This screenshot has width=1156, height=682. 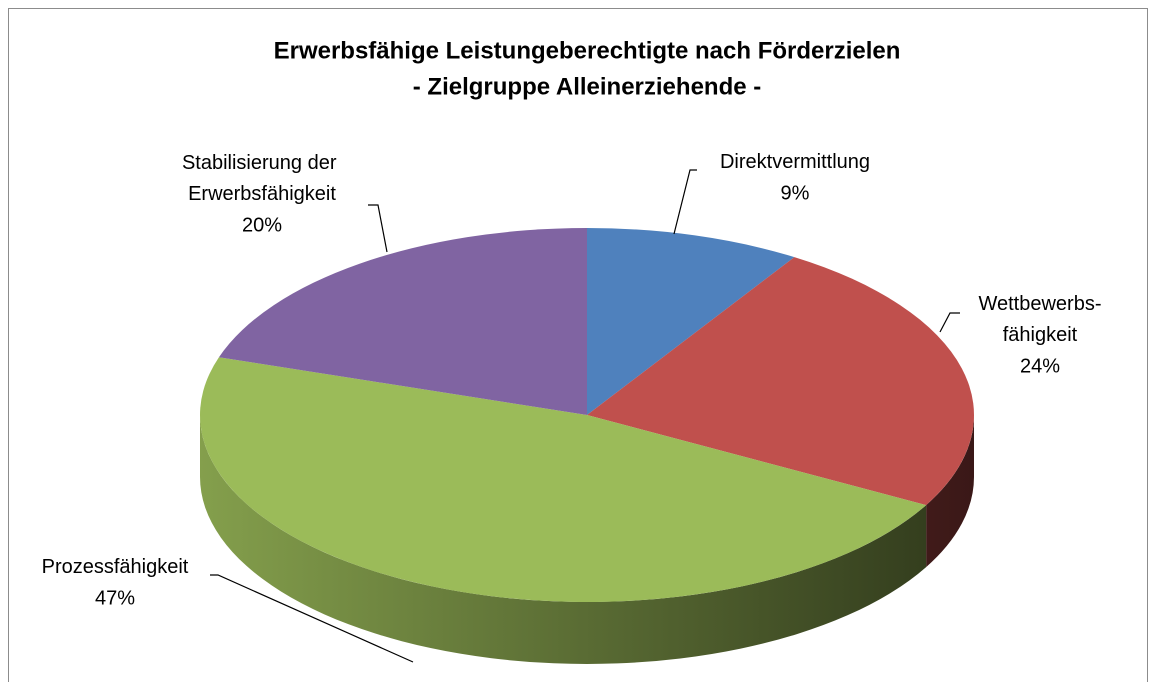 I want to click on value-label: 20%, so click(x=262, y=225).